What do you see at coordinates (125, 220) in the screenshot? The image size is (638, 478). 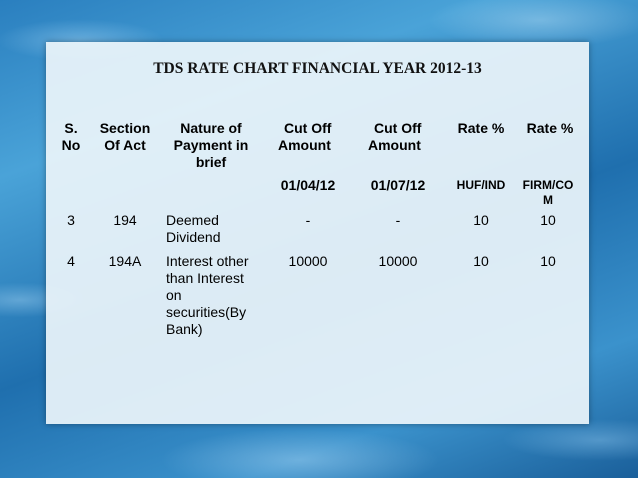 I see `row-1-section: 194` at bounding box center [125, 220].